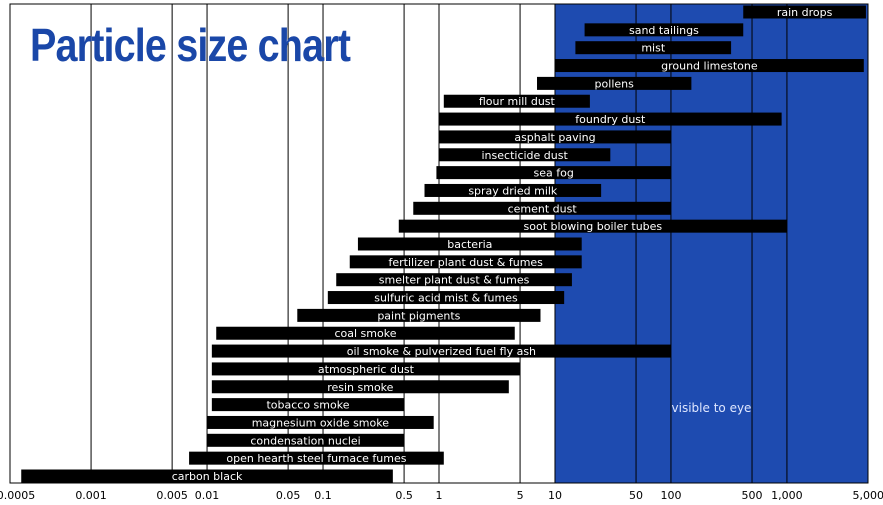  I want to click on x-tick-label: 5, so click(520, 495).